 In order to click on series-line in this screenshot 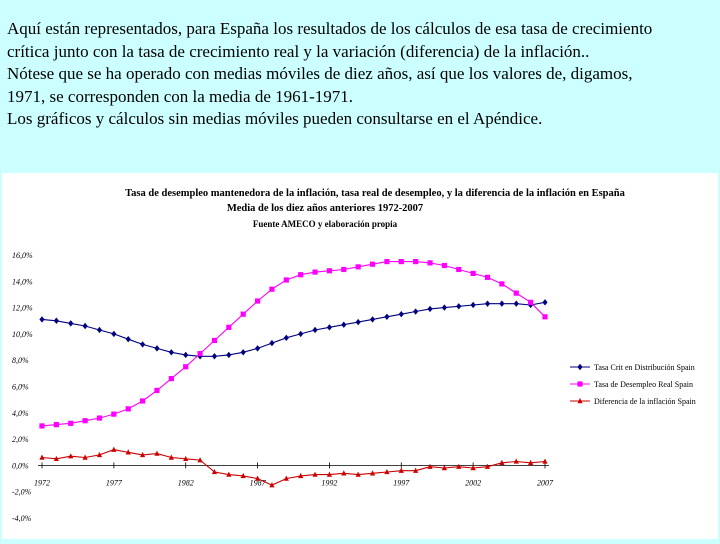, I will do `click(293, 329)`.